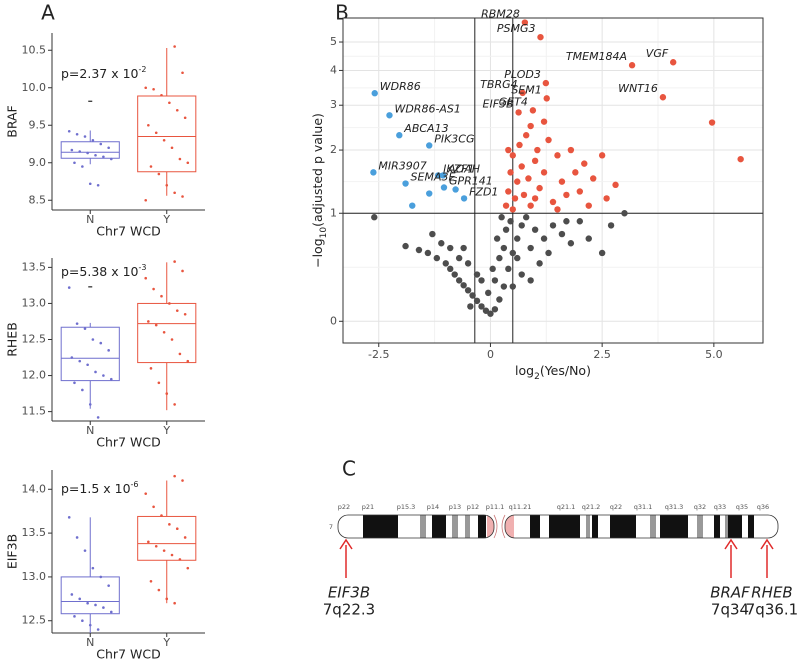 This screenshot has height=667, width=800. I want to click on x-title-sub: 2, so click(537, 377).